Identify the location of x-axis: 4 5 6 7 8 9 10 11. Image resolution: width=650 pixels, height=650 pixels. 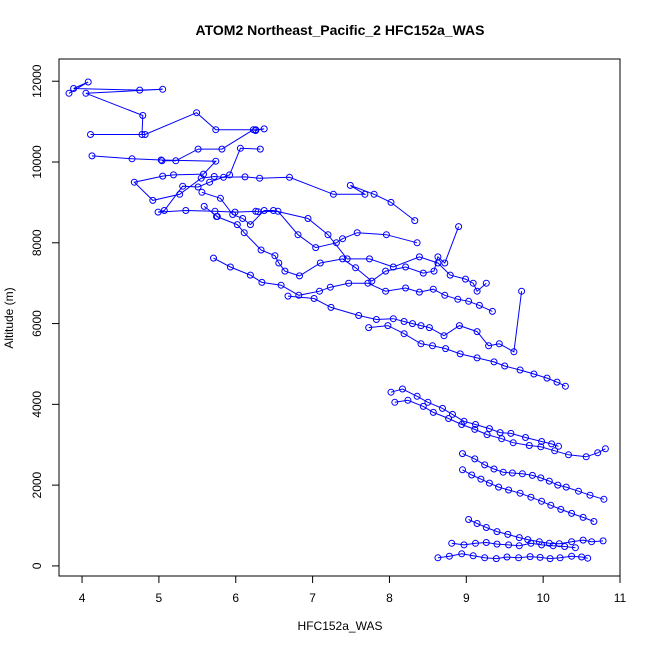
(353, 590).